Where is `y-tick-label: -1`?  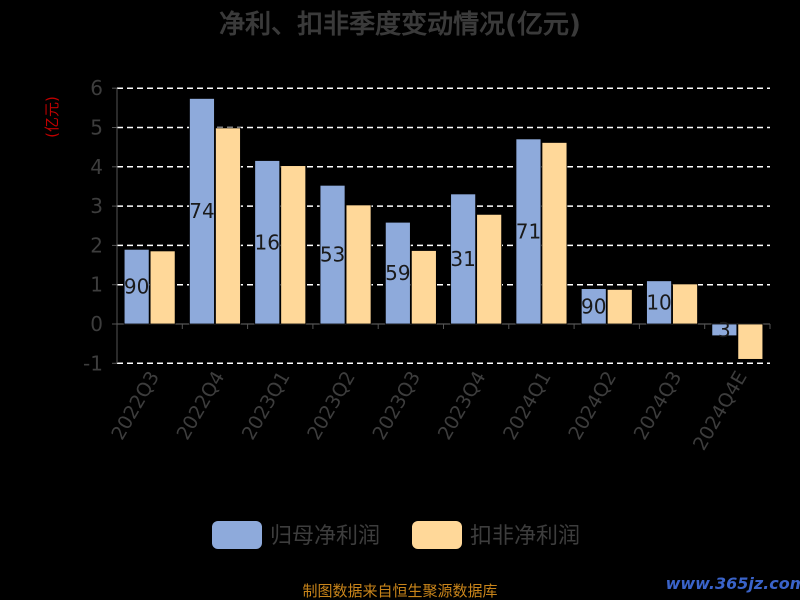 y-tick-label: -1 is located at coordinates (93, 363).